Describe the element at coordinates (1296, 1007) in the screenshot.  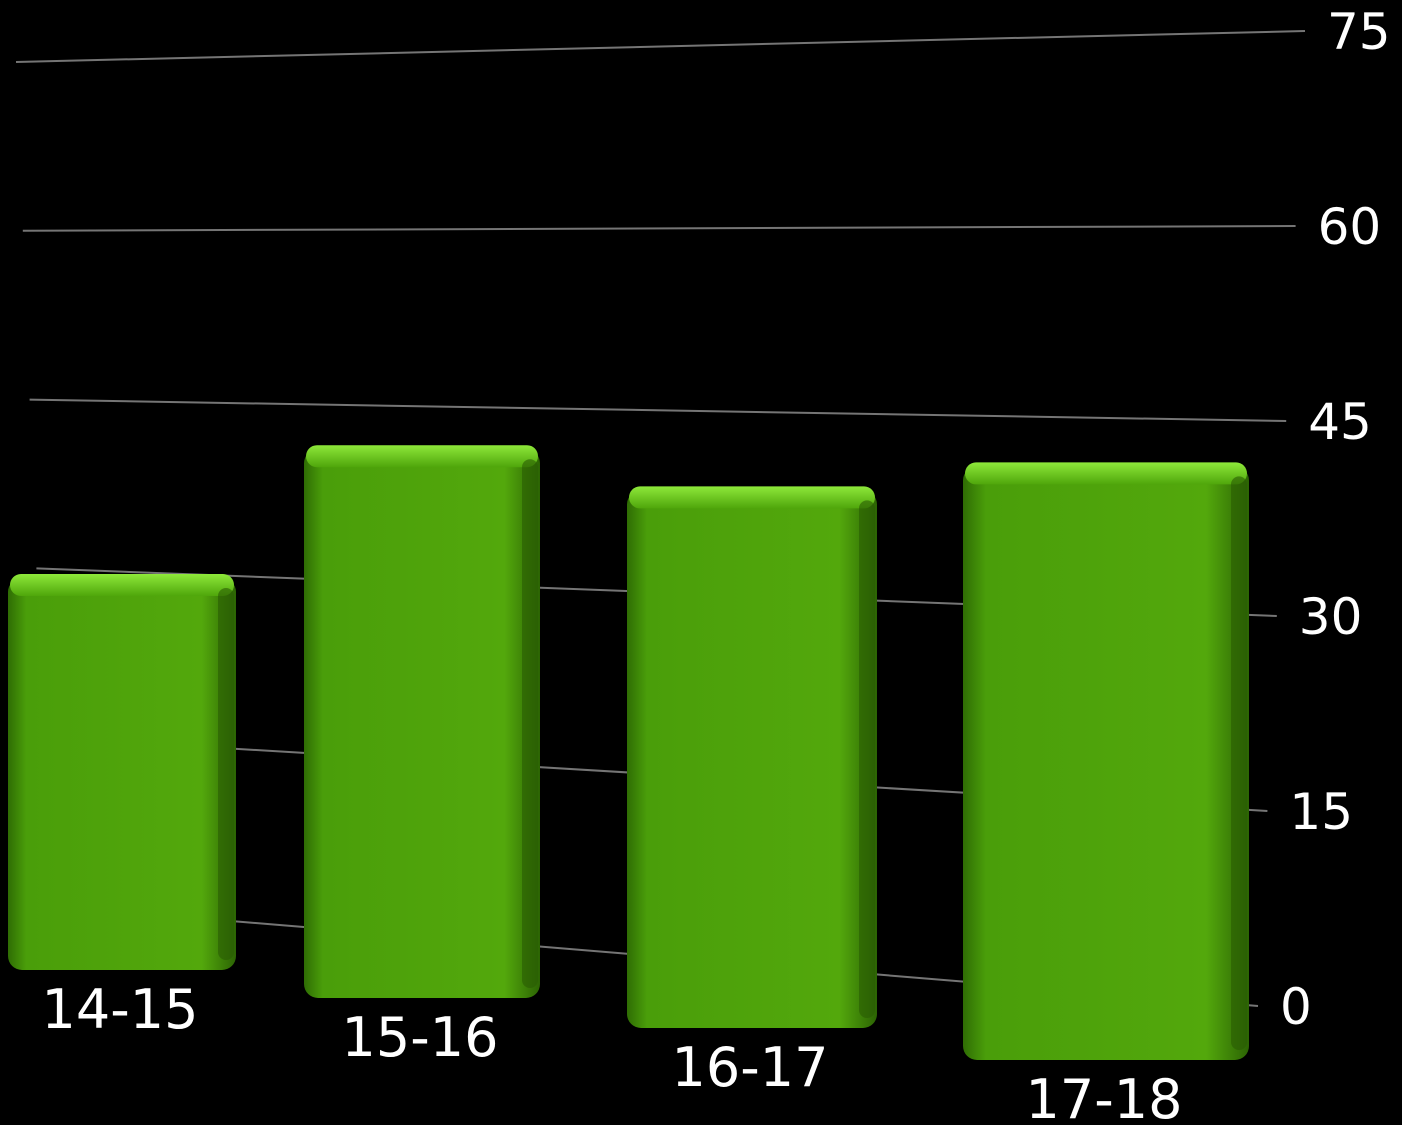
I see `y-tick-label: 0` at that location.